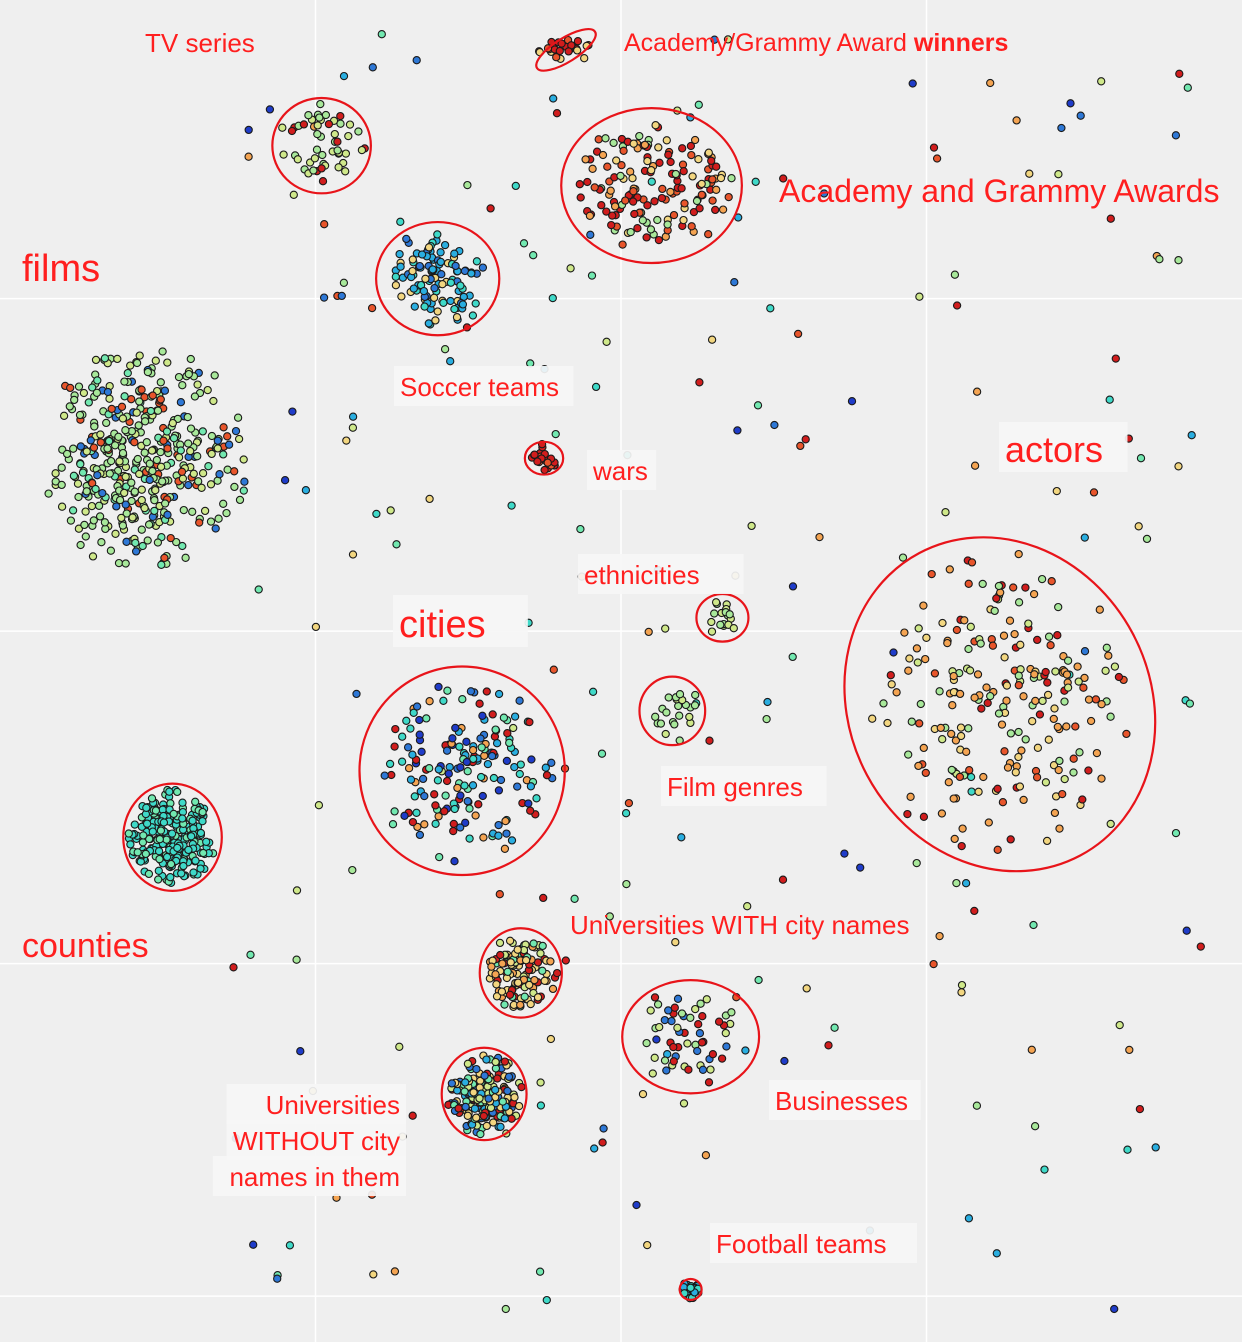  Describe the element at coordinates (577, 50) in the screenshot. I see `data-point-academy-grammy-award-winners` at that location.